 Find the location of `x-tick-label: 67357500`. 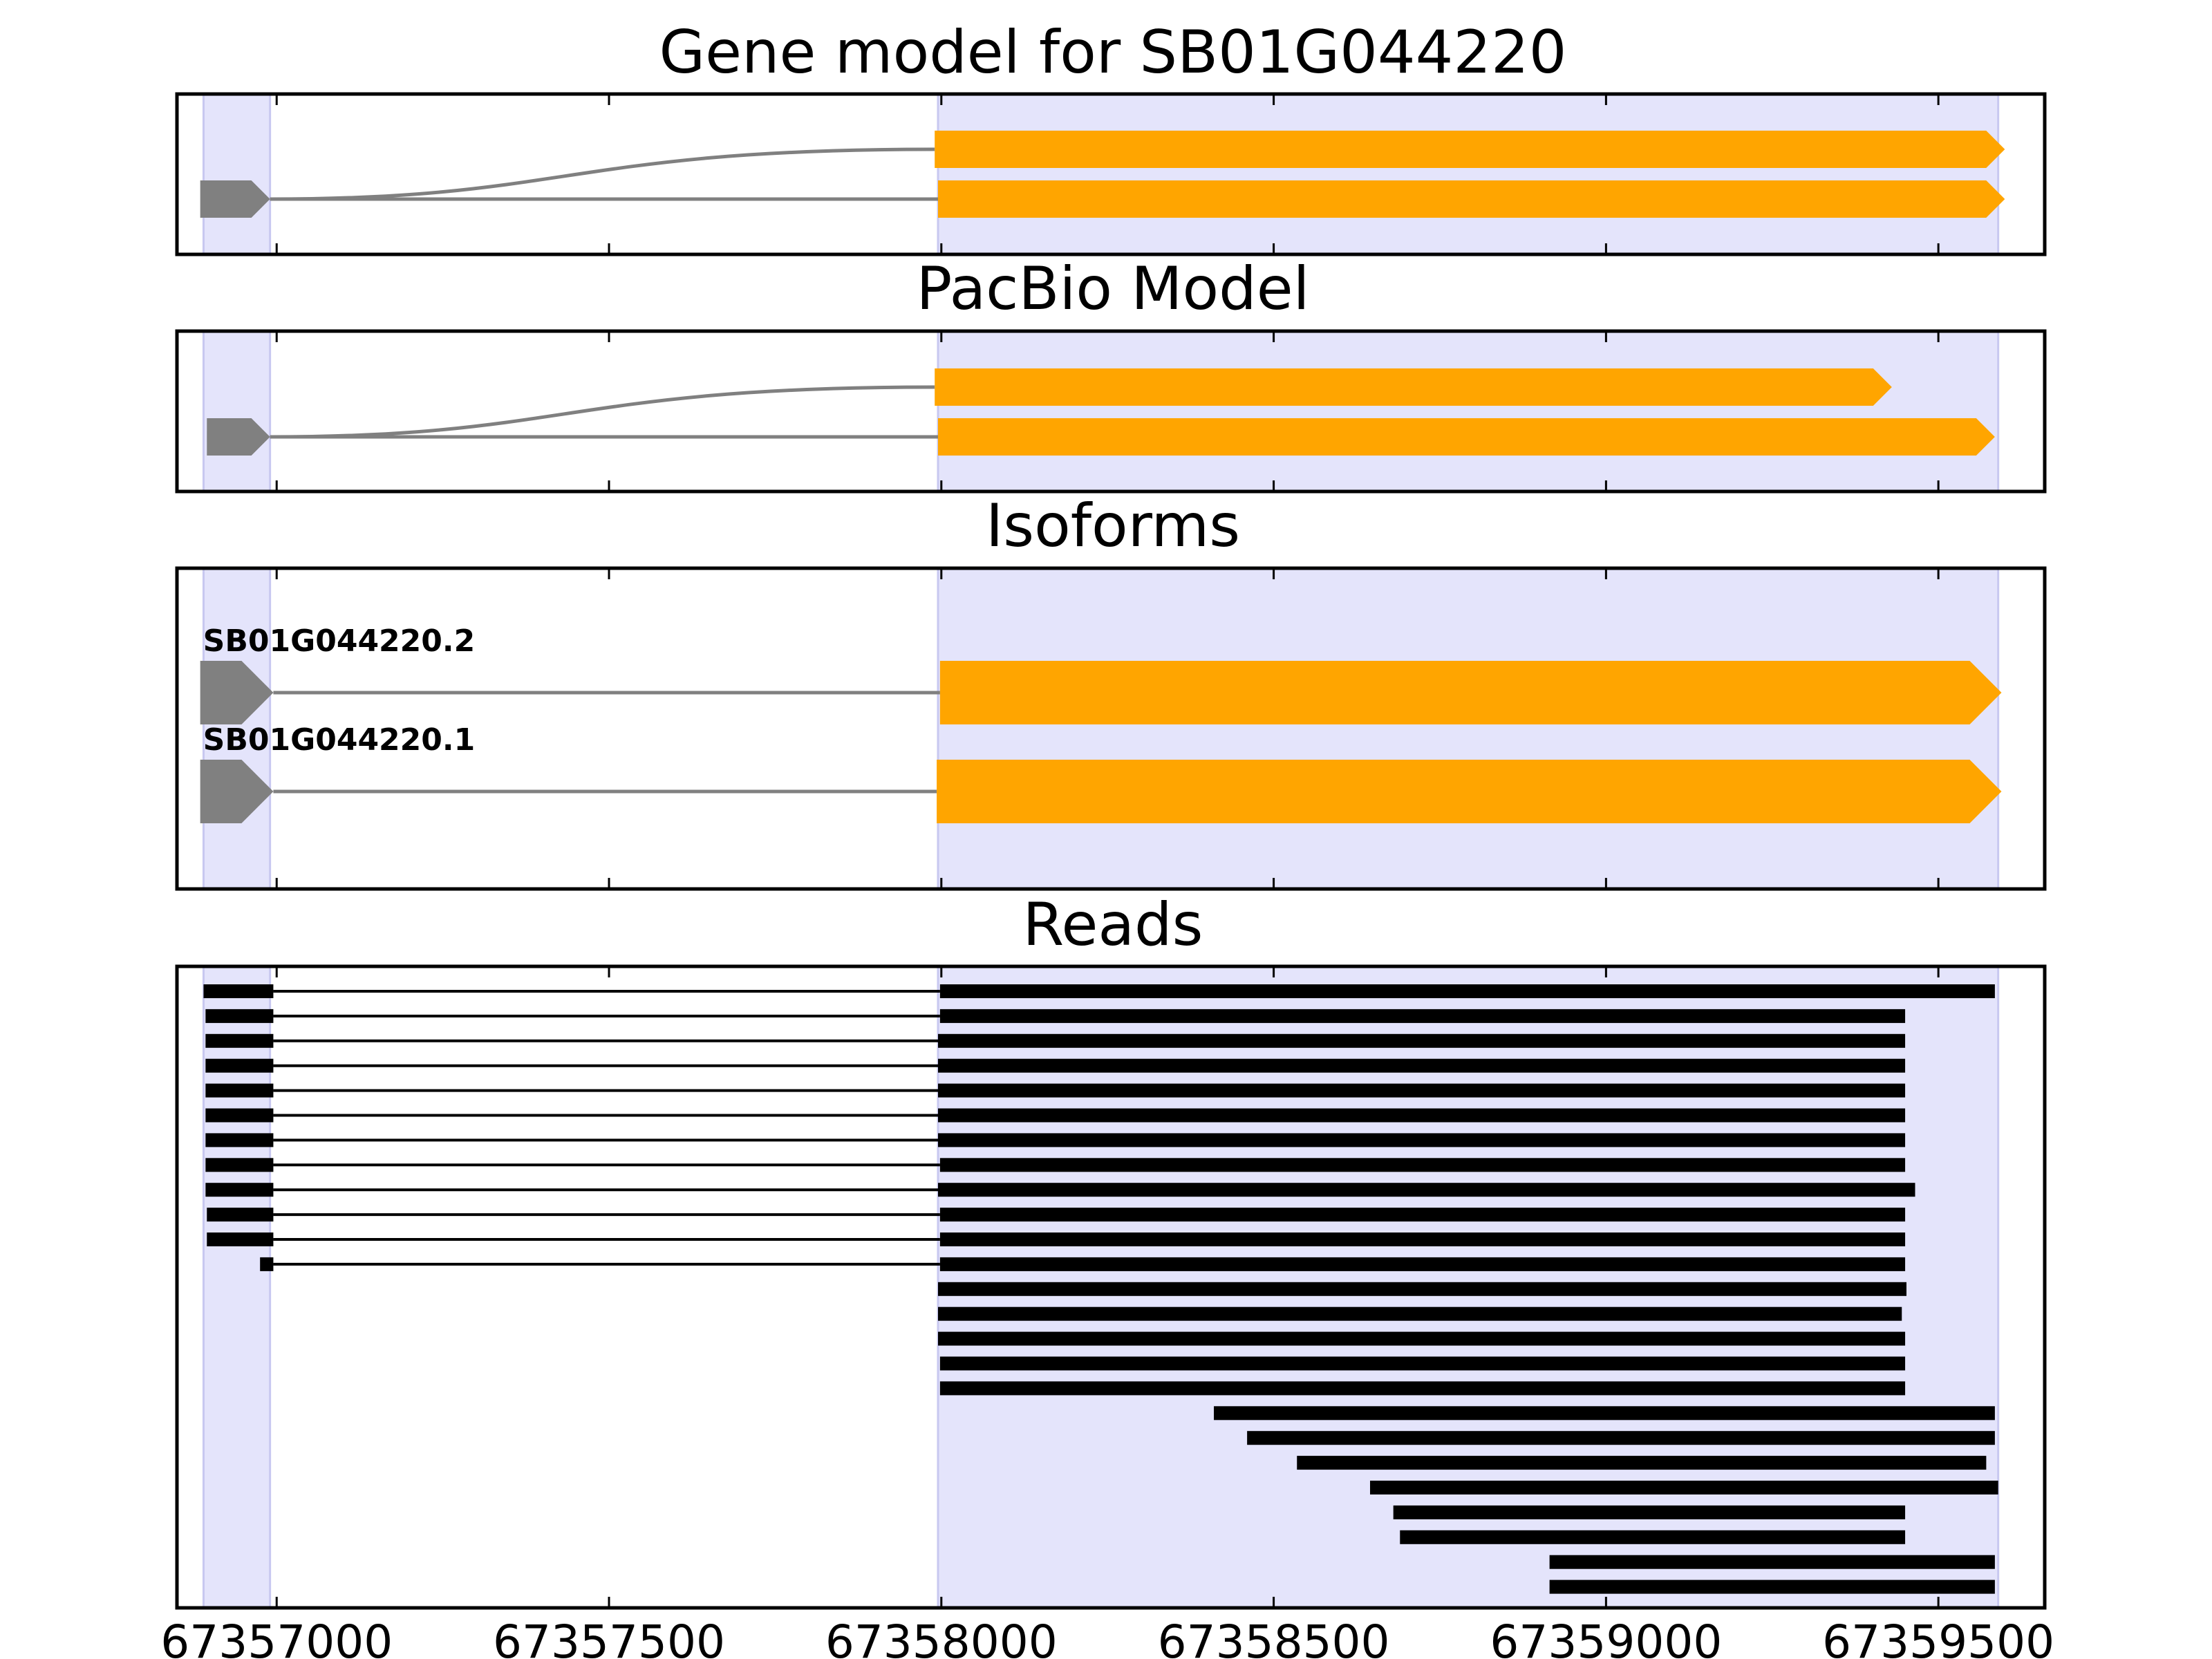

x-tick-label: 67357500 is located at coordinates (609, 1637).